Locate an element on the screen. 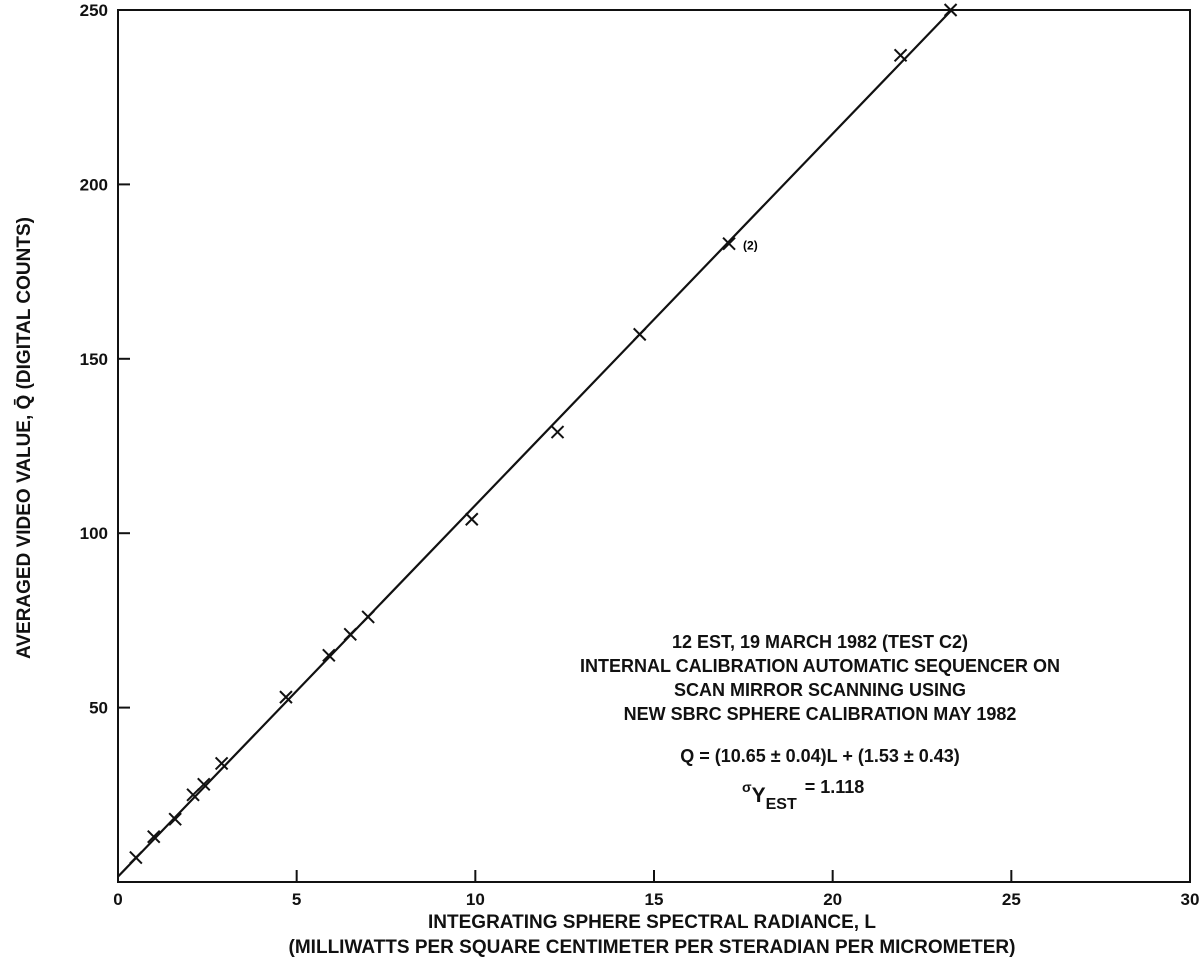  sigma-prefix: σ is located at coordinates (747, 787).